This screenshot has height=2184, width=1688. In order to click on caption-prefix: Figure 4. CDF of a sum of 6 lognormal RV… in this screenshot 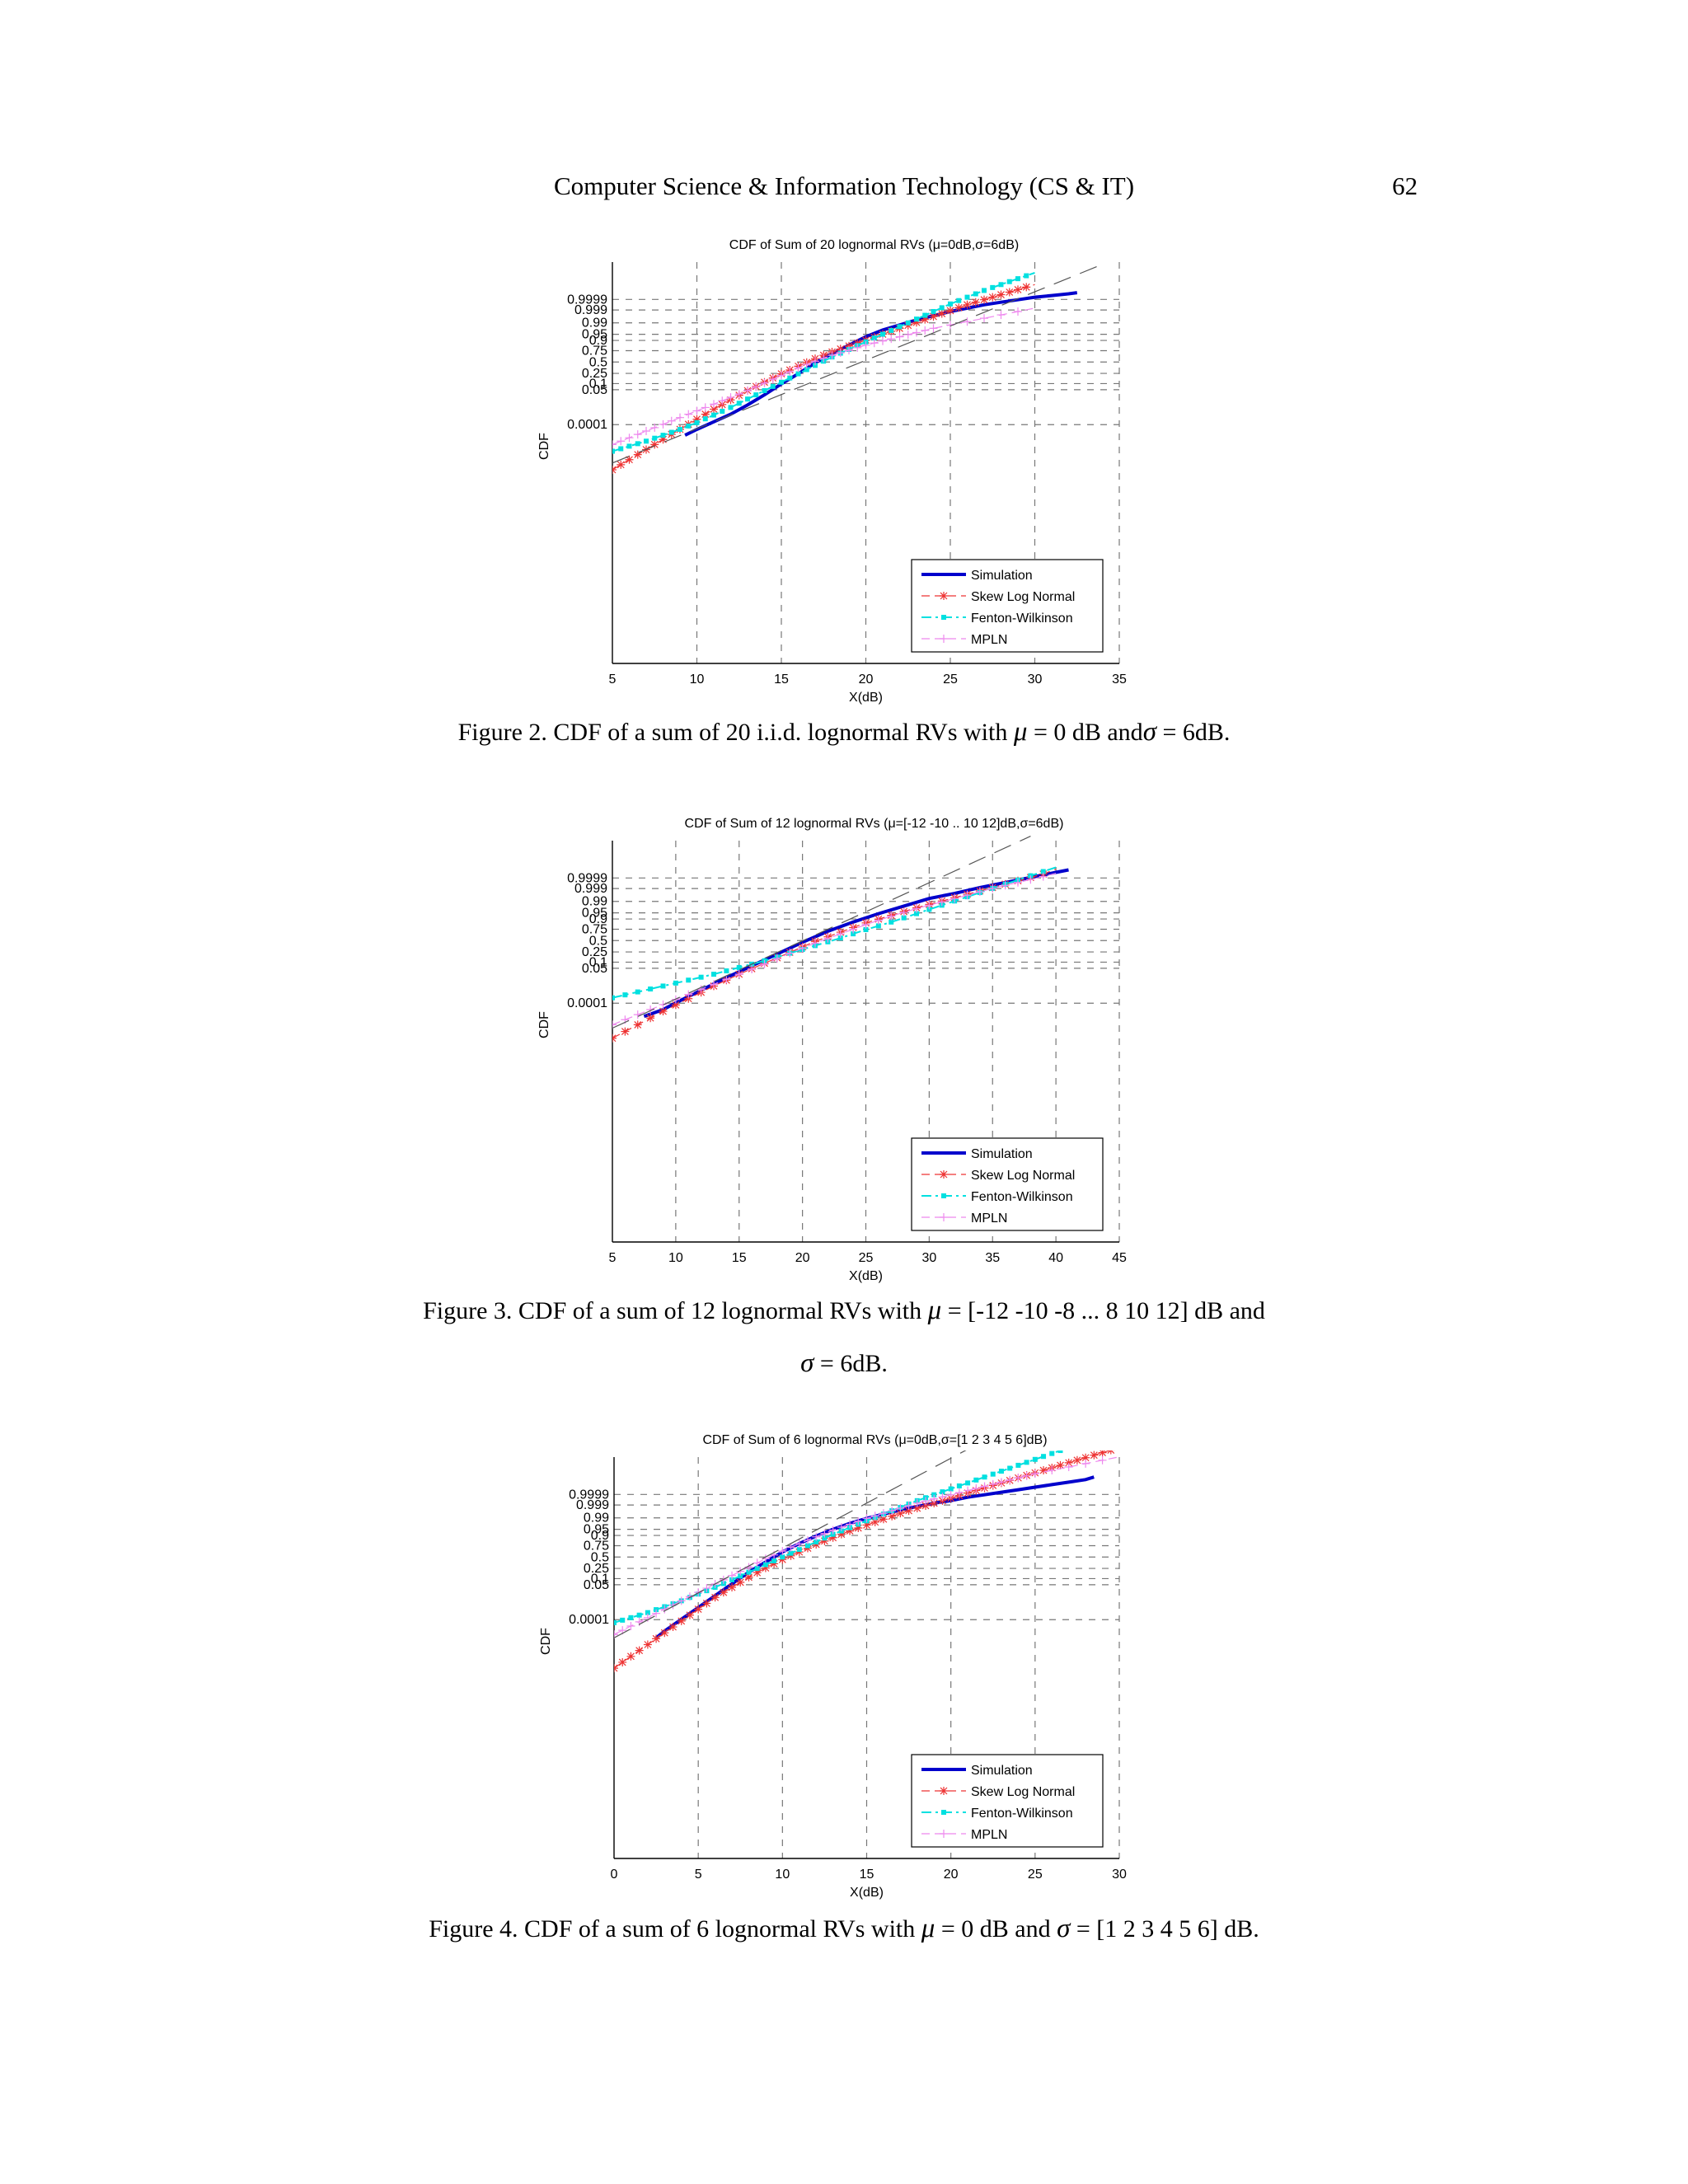, I will do `click(675, 1929)`.